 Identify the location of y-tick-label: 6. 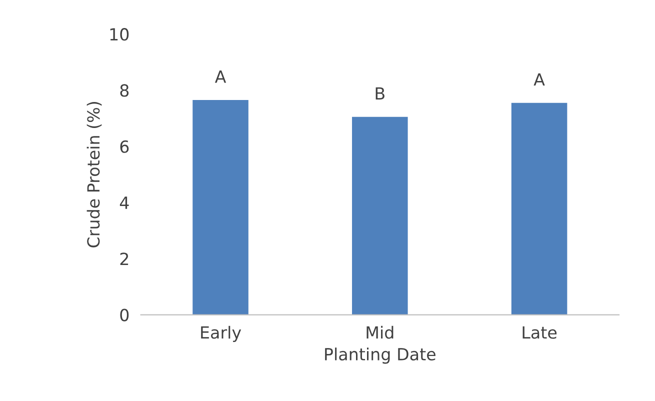
(124, 146).